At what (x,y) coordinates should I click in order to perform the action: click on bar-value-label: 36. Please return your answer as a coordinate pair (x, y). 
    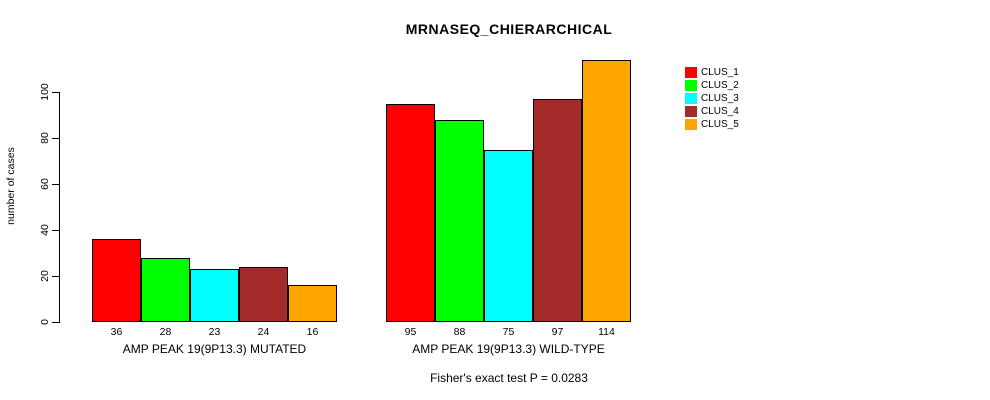
    Looking at the image, I should click on (116, 332).